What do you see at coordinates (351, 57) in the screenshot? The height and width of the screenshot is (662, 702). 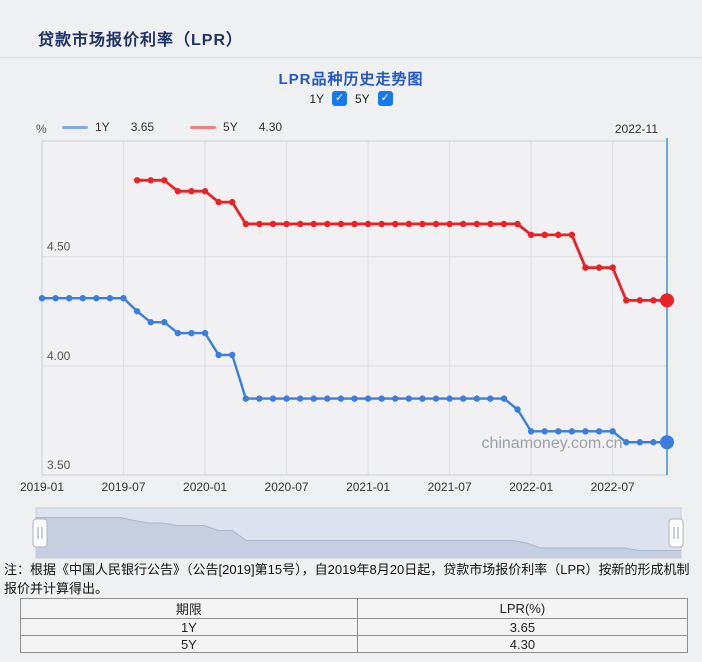 I see `header-divider` at bounding box center [351, 57].